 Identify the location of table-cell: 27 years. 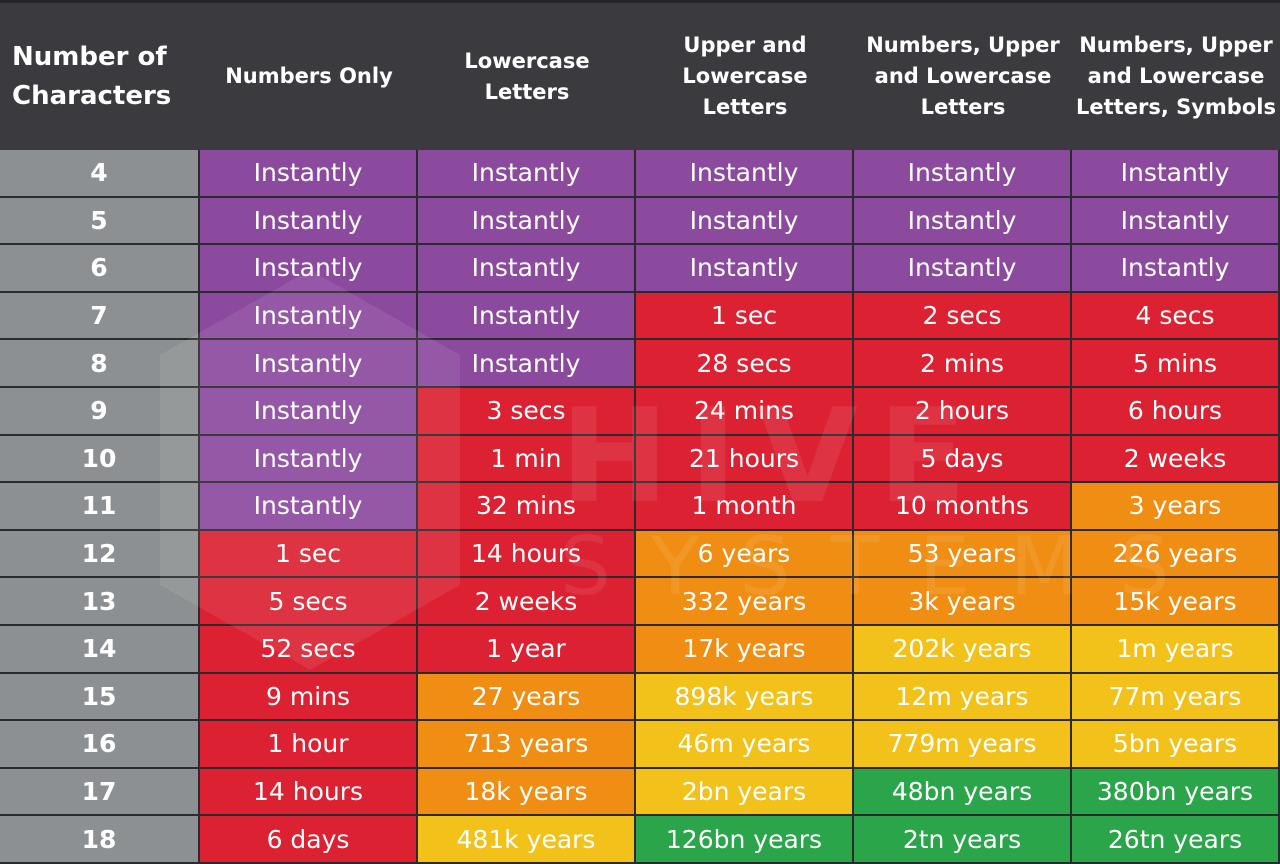
(527, 697).